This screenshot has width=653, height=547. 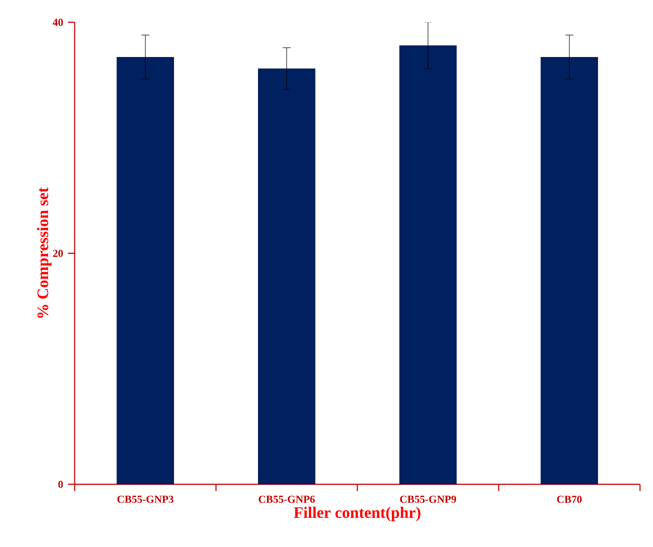 What do you see at coordinates (569, 499) in the screenshot?
I see `x-tick-label: CB70` at bounding box center [569, 499].